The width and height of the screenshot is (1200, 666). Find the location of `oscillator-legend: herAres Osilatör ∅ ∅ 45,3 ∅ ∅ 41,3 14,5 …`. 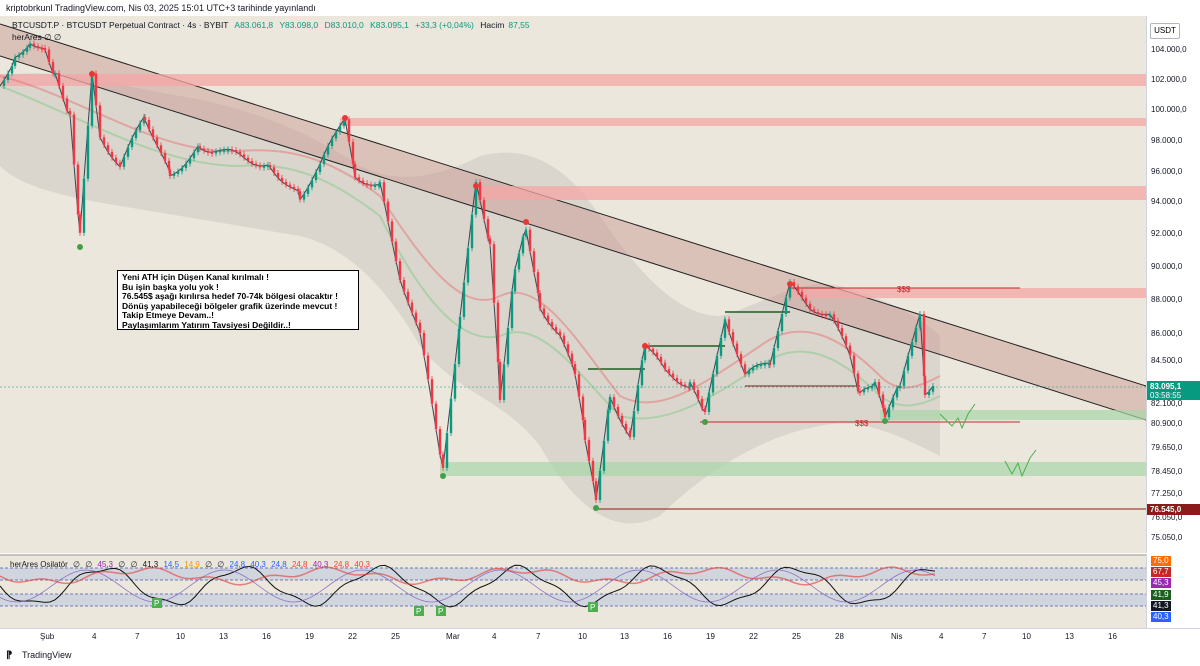

oscillator-legend: herAres Osilatör ∅ ∅ 45,3 ∅ ∅ 41,3 14,5 … is located at coordinates (191, 564).